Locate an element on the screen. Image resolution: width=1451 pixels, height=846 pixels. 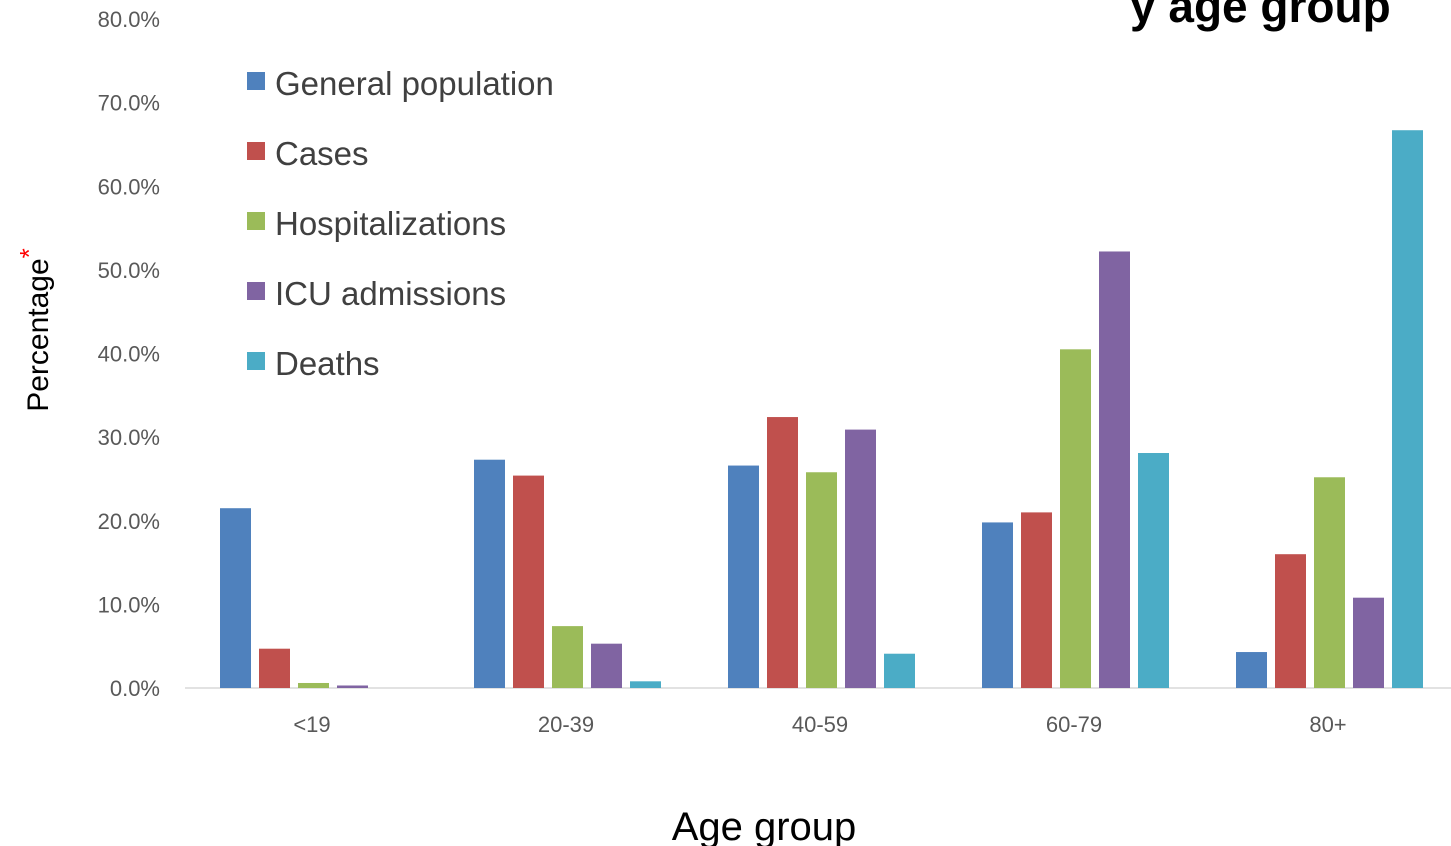
y-tick-label: 30.0% is located at coordinates (129, 437).